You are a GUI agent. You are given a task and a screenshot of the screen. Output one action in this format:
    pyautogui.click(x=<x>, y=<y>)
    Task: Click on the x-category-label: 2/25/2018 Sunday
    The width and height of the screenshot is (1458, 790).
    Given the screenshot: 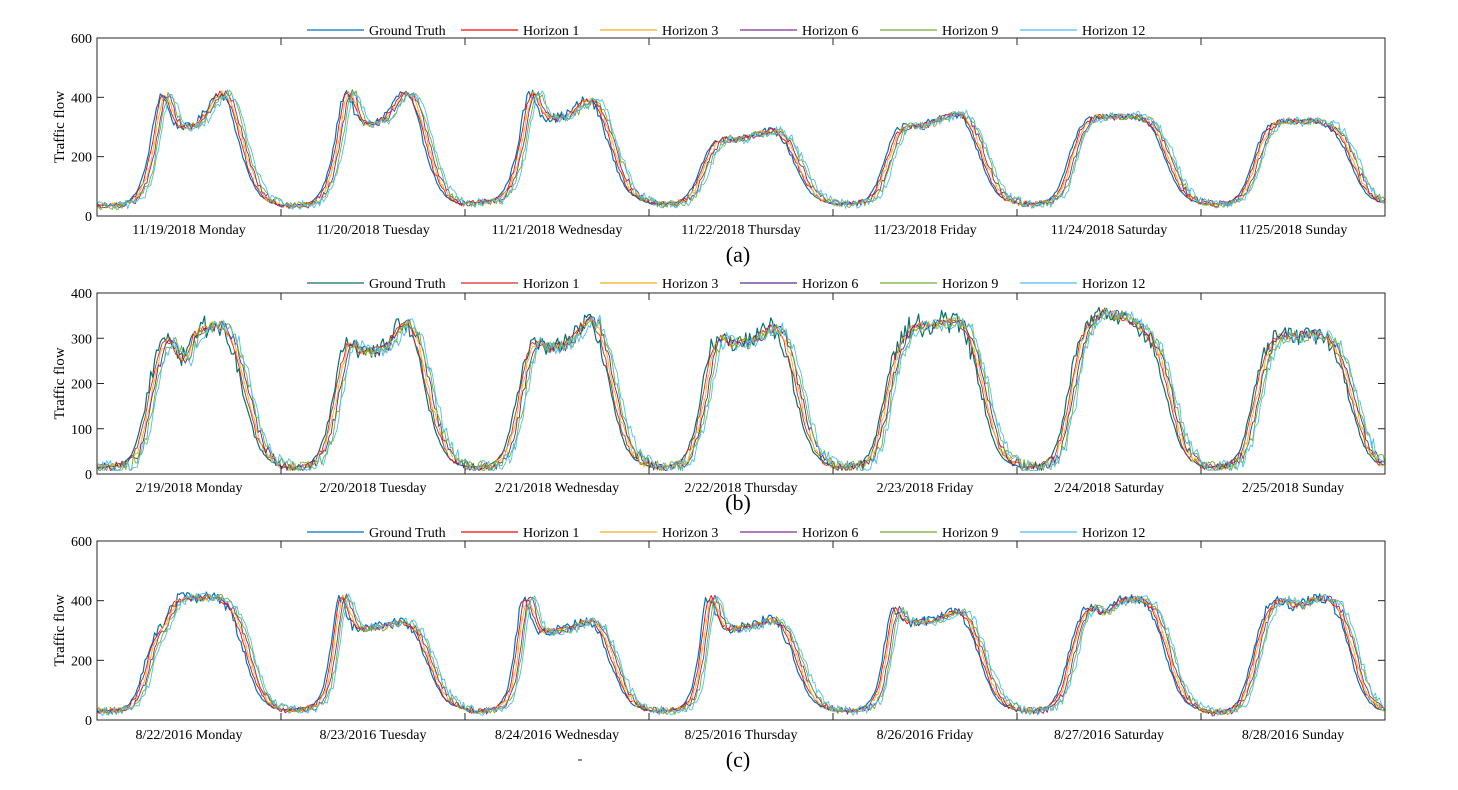 What is the action you would take?
    pyautogui.click(x=1293, y=488)
    